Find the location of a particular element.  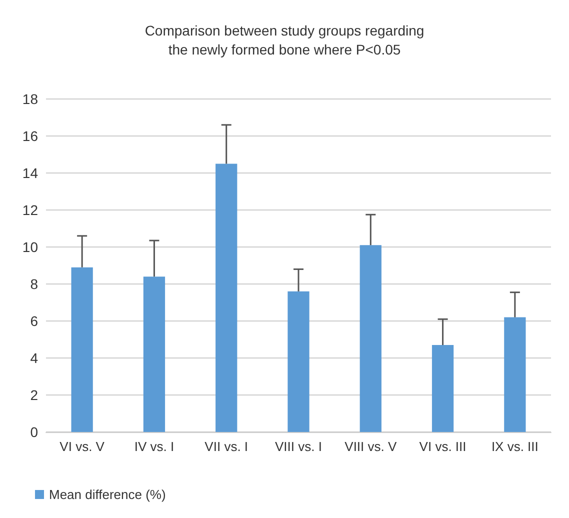

x-tick-label: VIII vs. I is located at coordinates (298, 446).